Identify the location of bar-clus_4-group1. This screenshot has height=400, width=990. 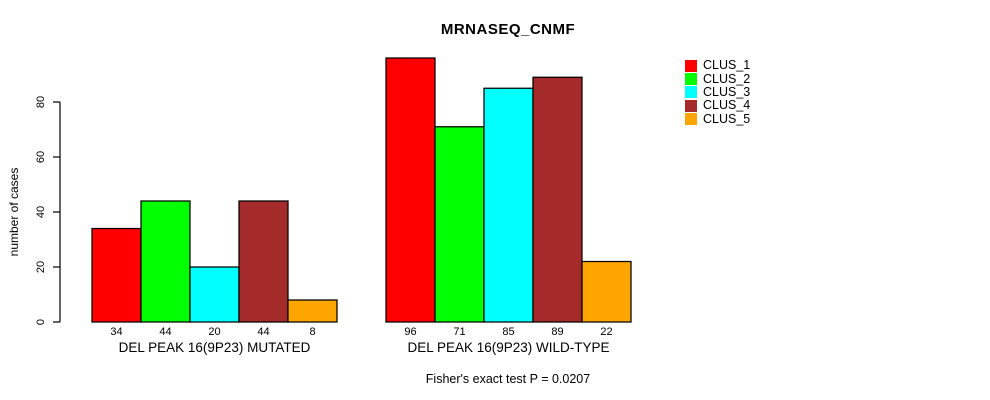
(263, 261).